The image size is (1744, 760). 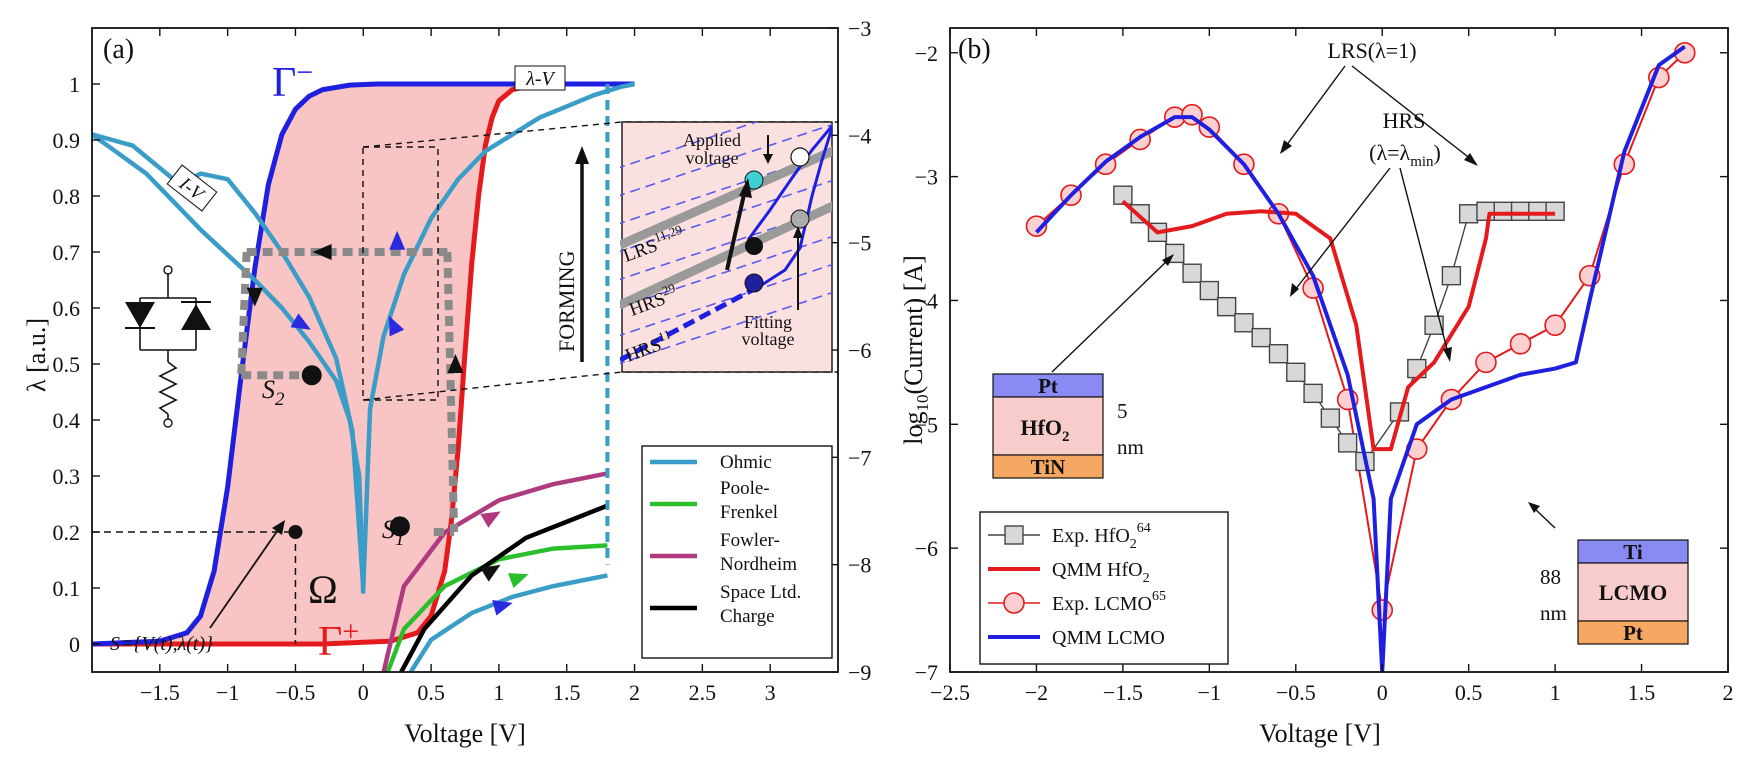 I want to click on legend-items: Exp. HfO264 QMM HfO2 Exp. LCMO65 QMM LCMO, so click(x=1077, y=585).